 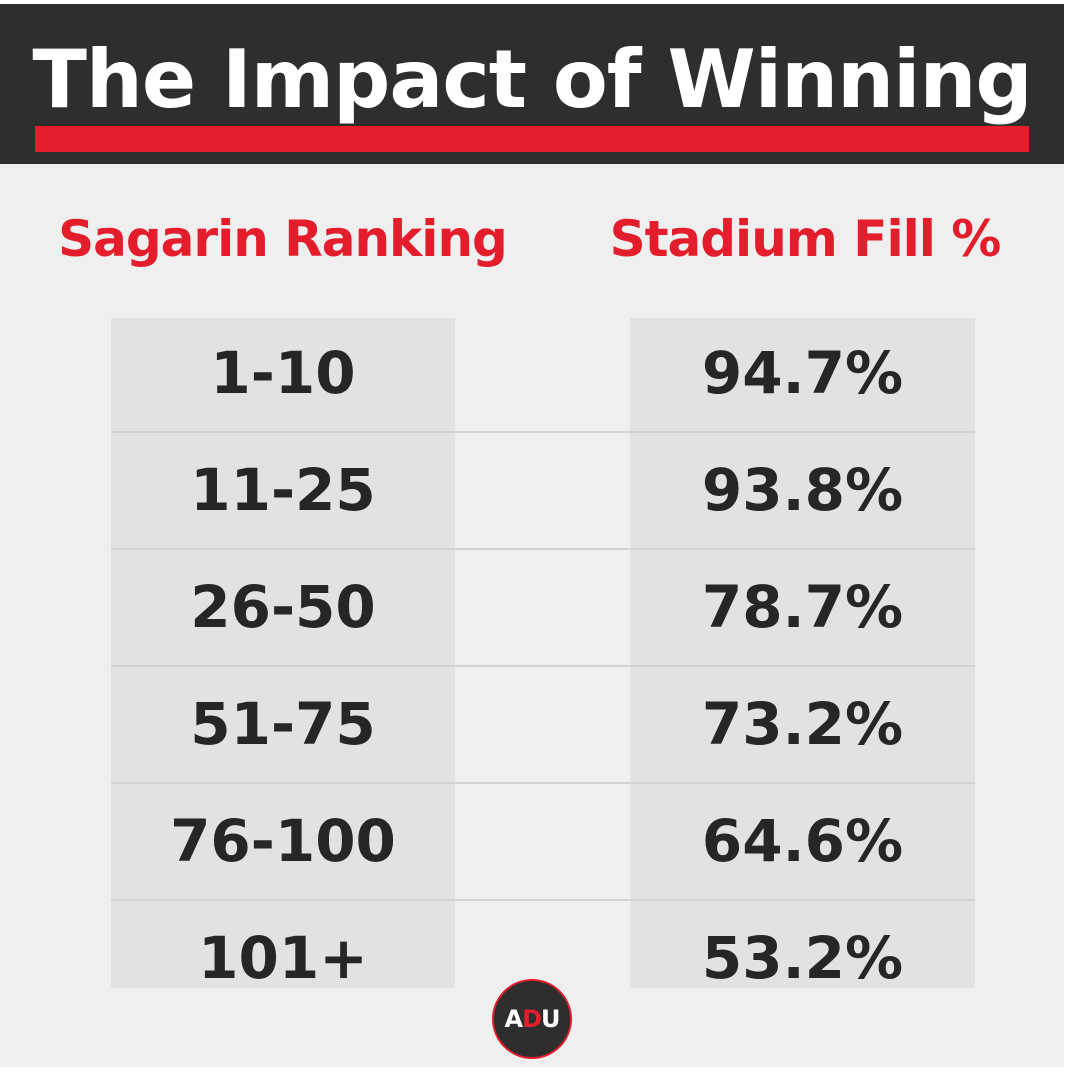 What do you see at coordinates (532, 1019) in the screenshot?
I see `adu-logo: ADU` at bounding box center [532, 1019].